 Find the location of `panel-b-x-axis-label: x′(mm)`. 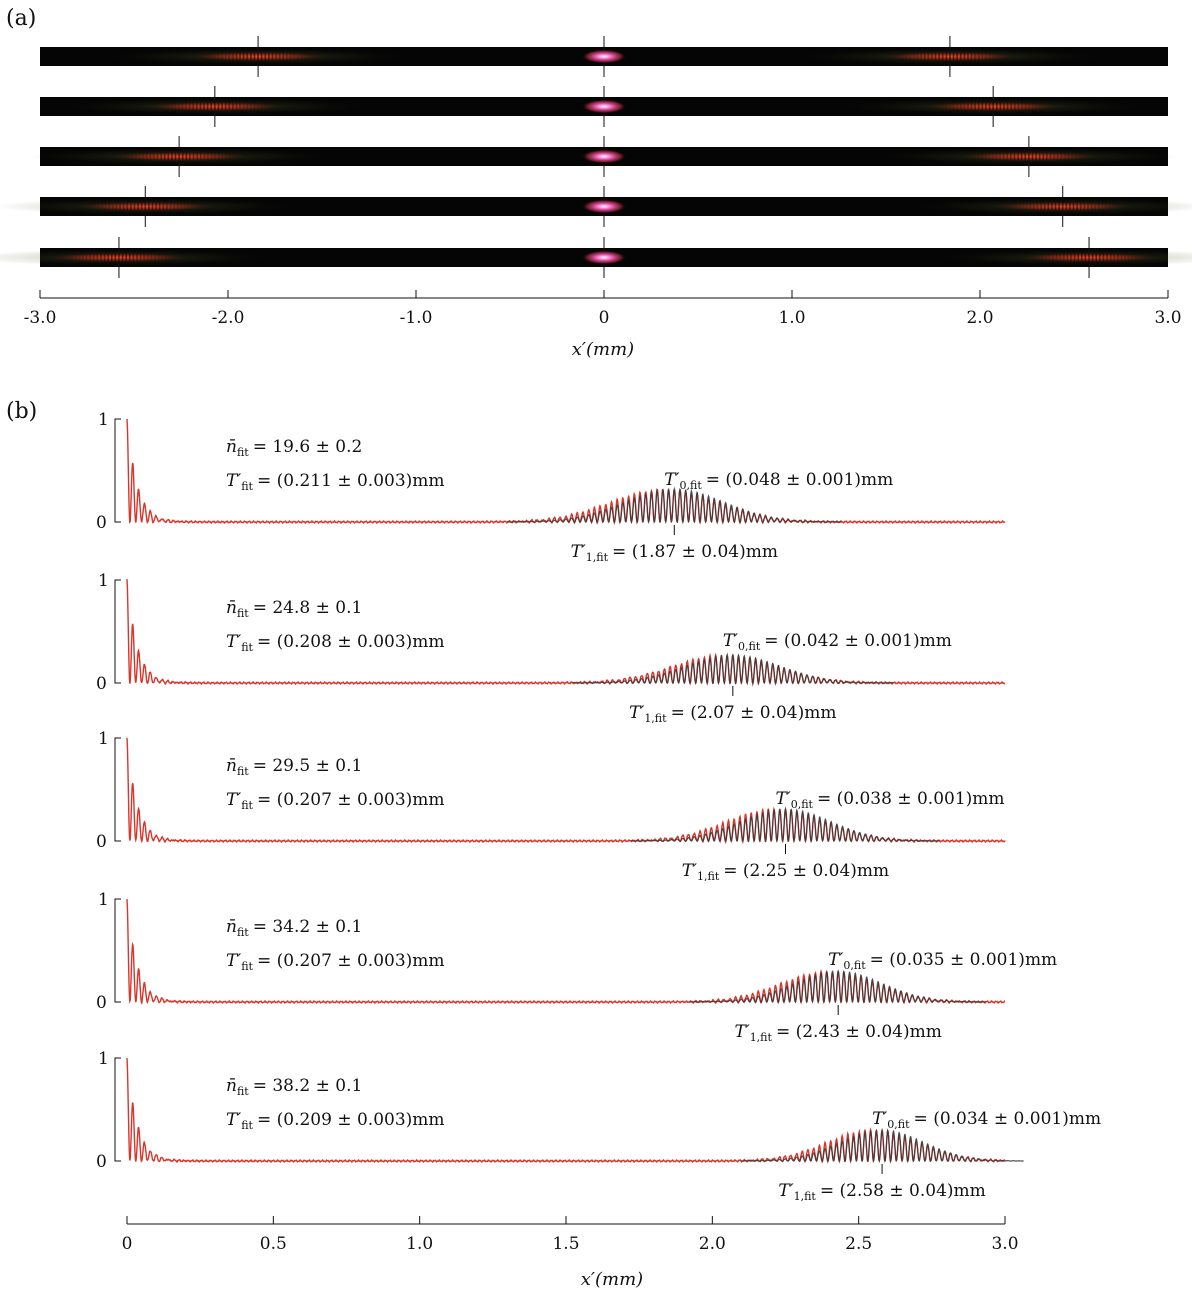

panel-b-x-axis-label: x′(mm) is located at coordinates (612, 1279).